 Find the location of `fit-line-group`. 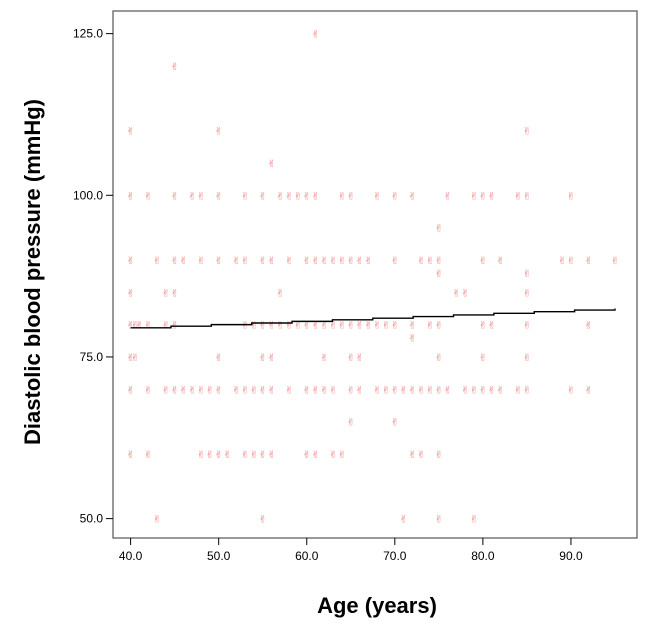

fit-line-group is located at coordinates (373, 318).